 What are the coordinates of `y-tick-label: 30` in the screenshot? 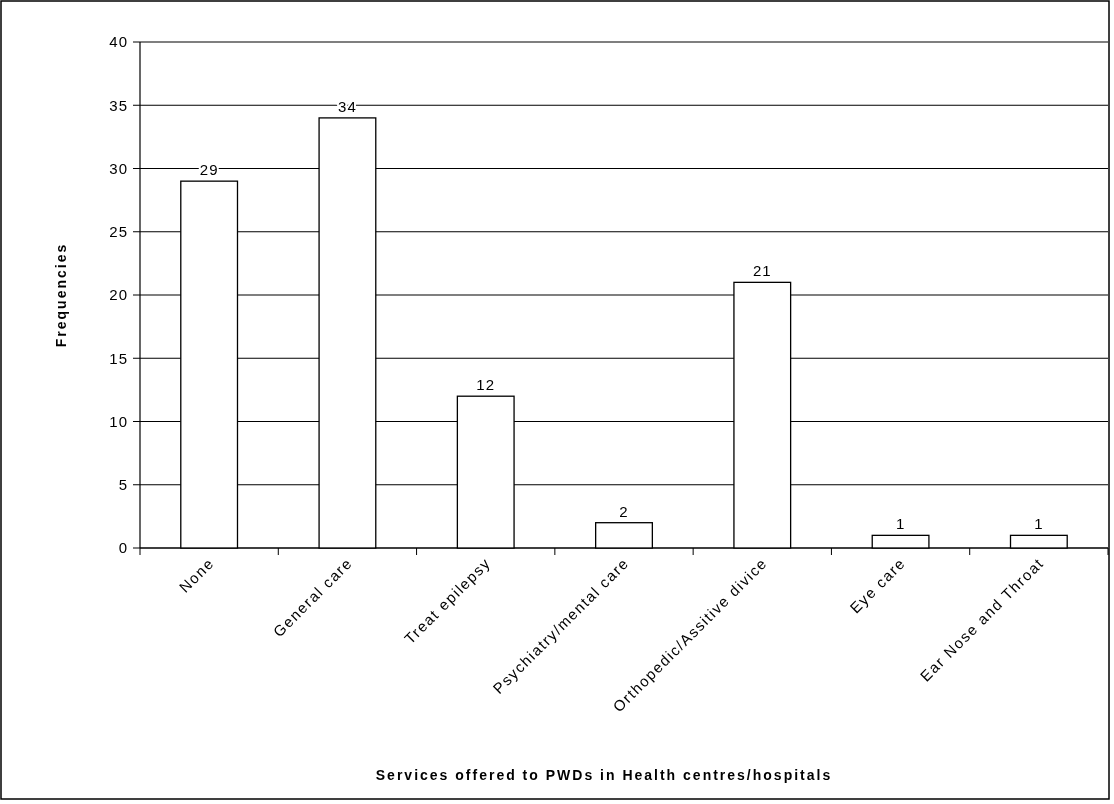 It's located at (118, 168).